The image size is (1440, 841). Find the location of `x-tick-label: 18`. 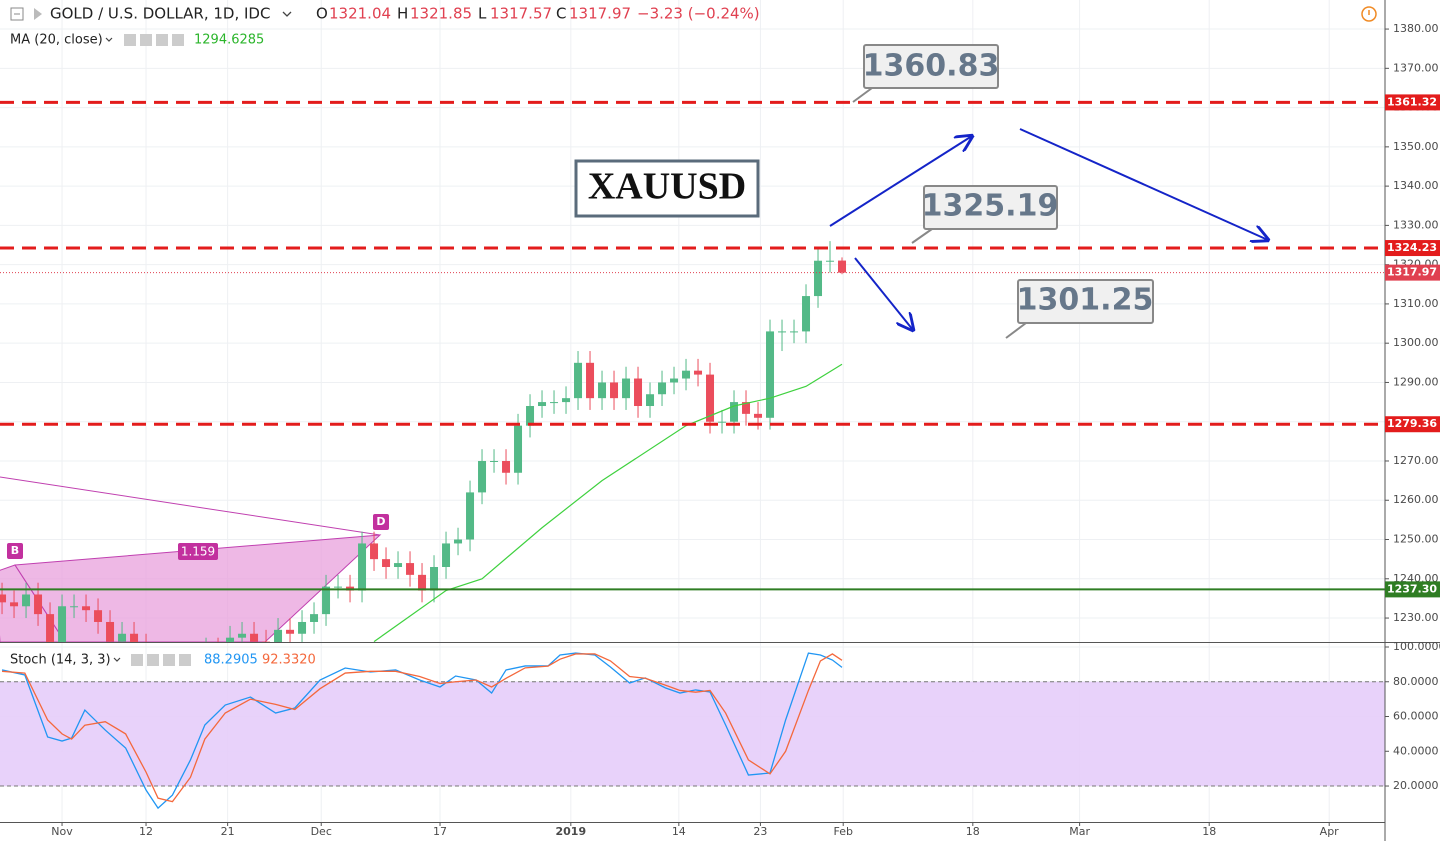

x-tick-label: 18 is located at coordinates (973, 831).